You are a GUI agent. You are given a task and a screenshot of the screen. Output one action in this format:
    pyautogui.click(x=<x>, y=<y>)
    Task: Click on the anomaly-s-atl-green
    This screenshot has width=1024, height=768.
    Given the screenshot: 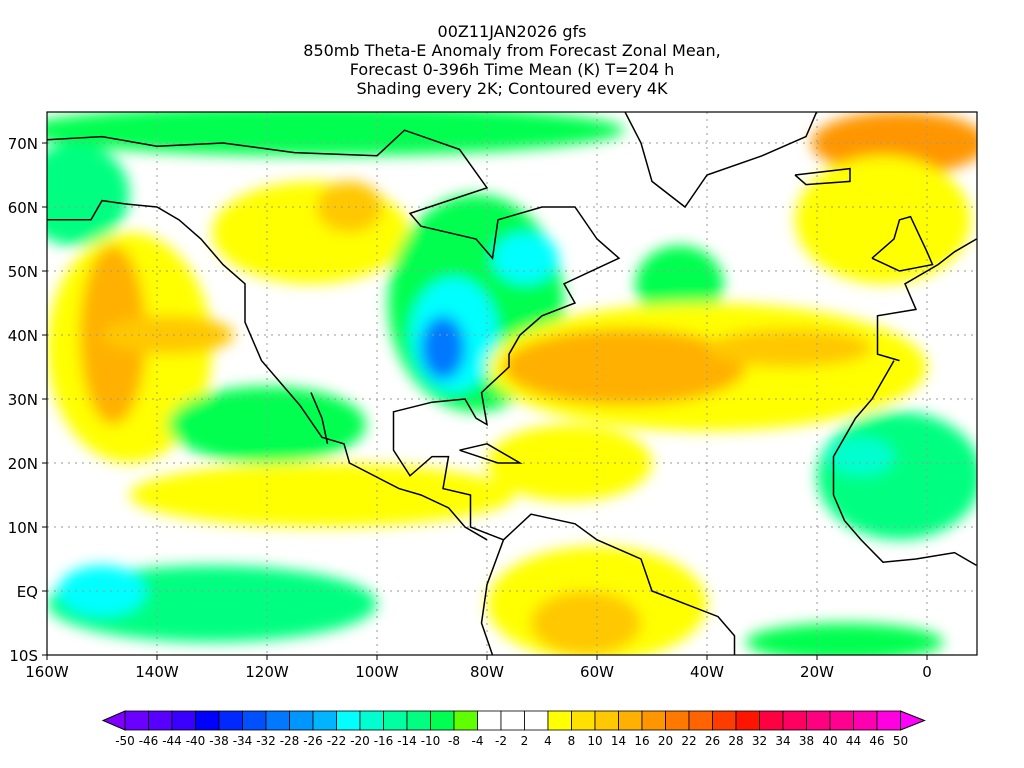 What is the action you would take?
    pyautogui.click(x=844, y=639)
    